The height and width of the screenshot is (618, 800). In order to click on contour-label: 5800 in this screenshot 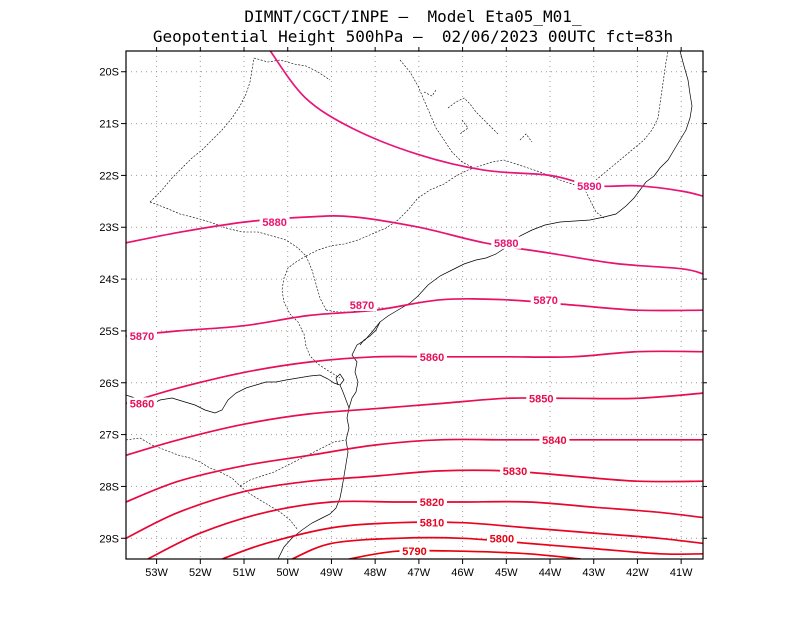, I will do `click(502, 539)`.